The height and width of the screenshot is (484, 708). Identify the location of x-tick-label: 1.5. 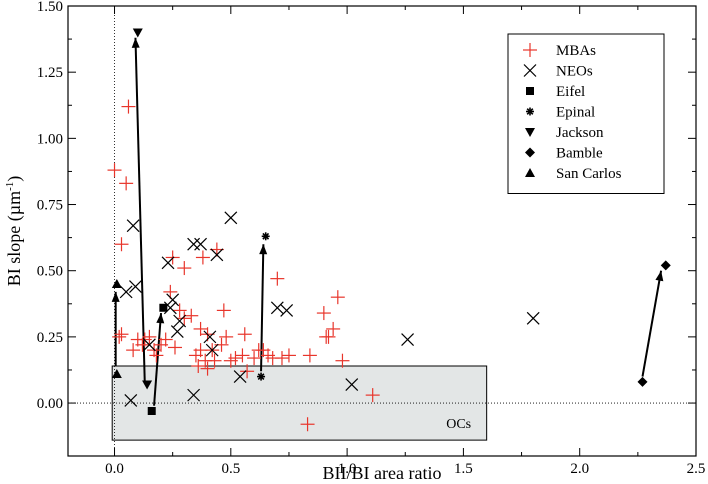
(463, 469).